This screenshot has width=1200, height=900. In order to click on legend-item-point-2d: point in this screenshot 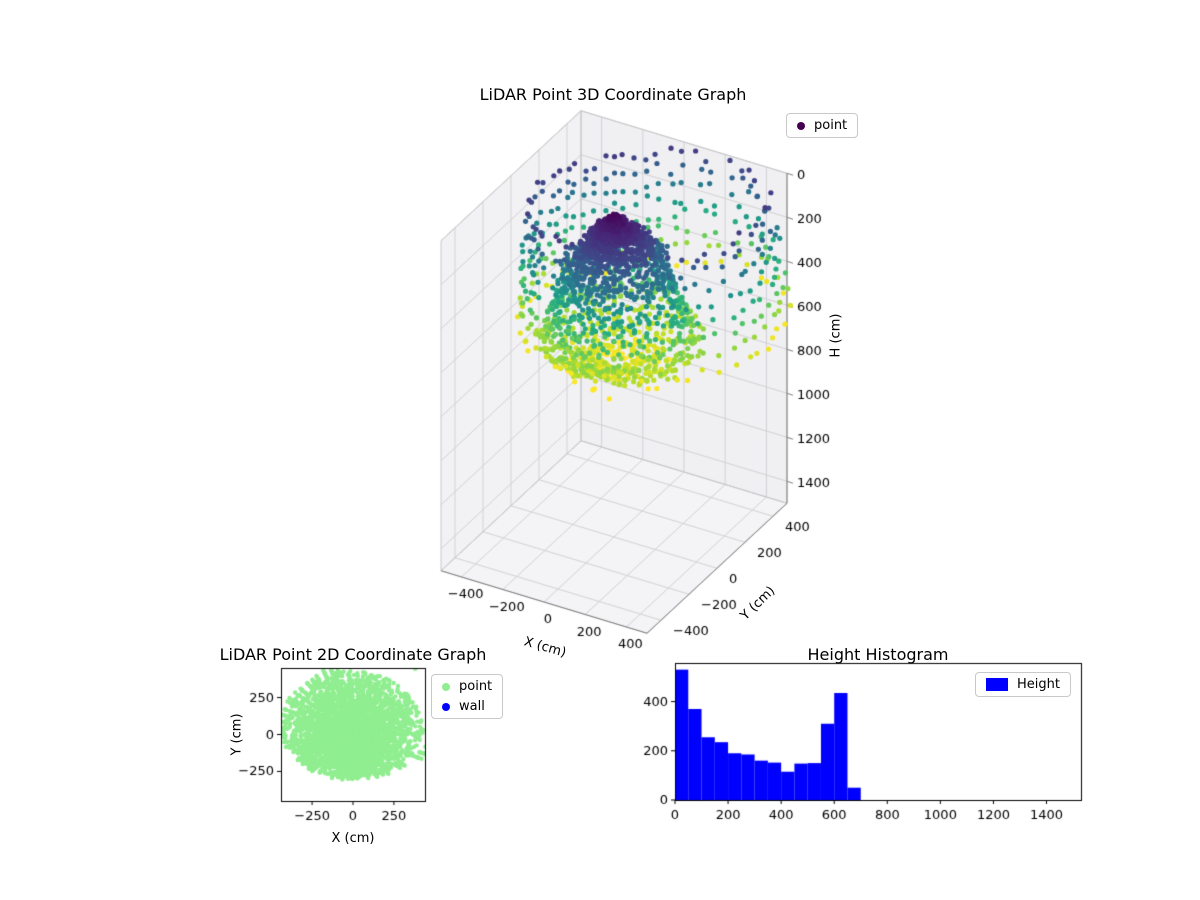, I will do `click(467, 686)`.